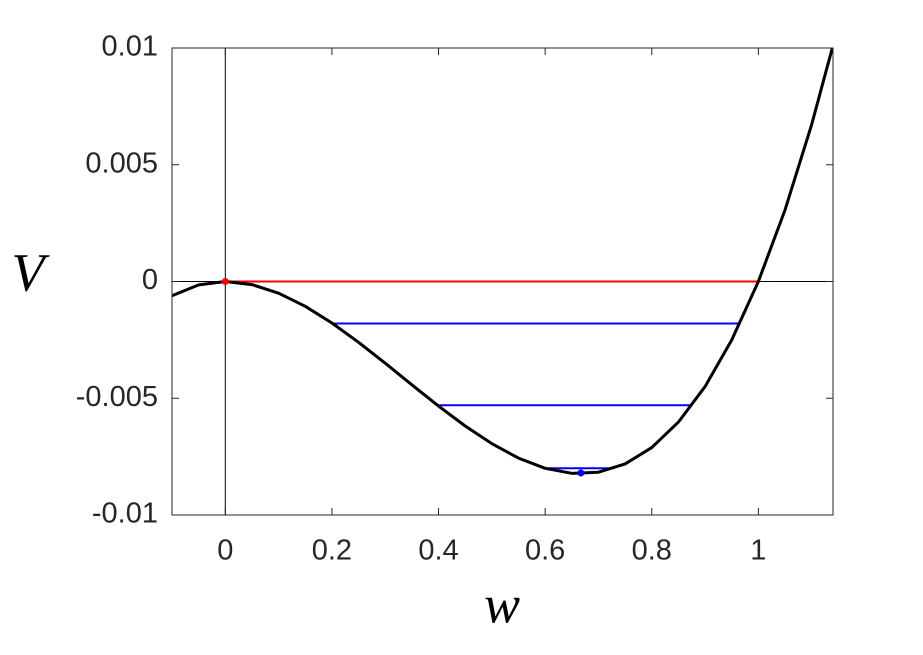 This screenshot has height=655, width=923. I want to click on y-tick-label: 0.005, so click(121, 163).